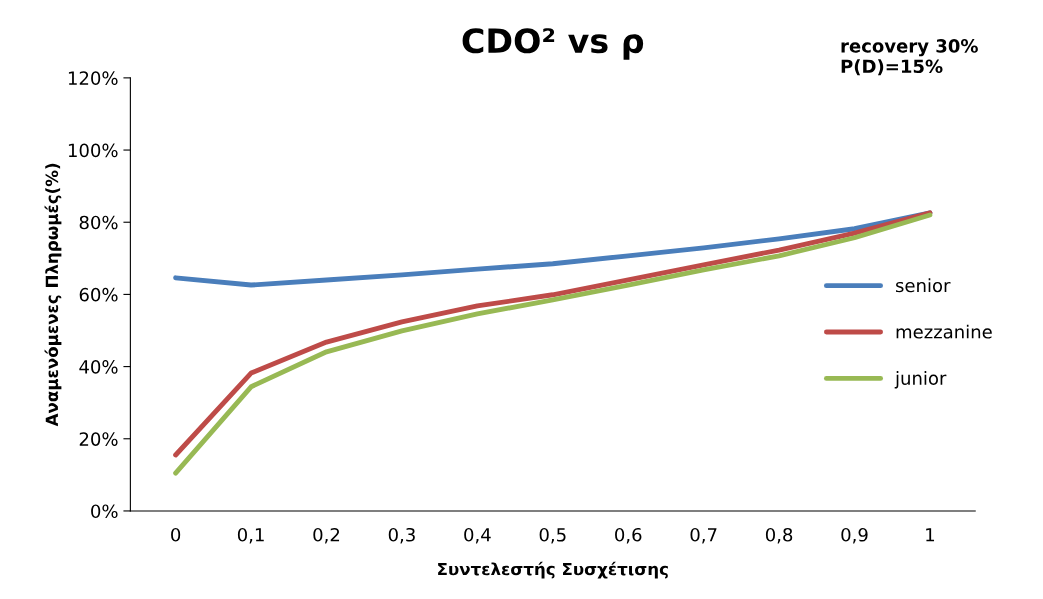 This screenshot has height=599, width=1043. I want to click on y-tick-label: 60%, so click(98, 294).